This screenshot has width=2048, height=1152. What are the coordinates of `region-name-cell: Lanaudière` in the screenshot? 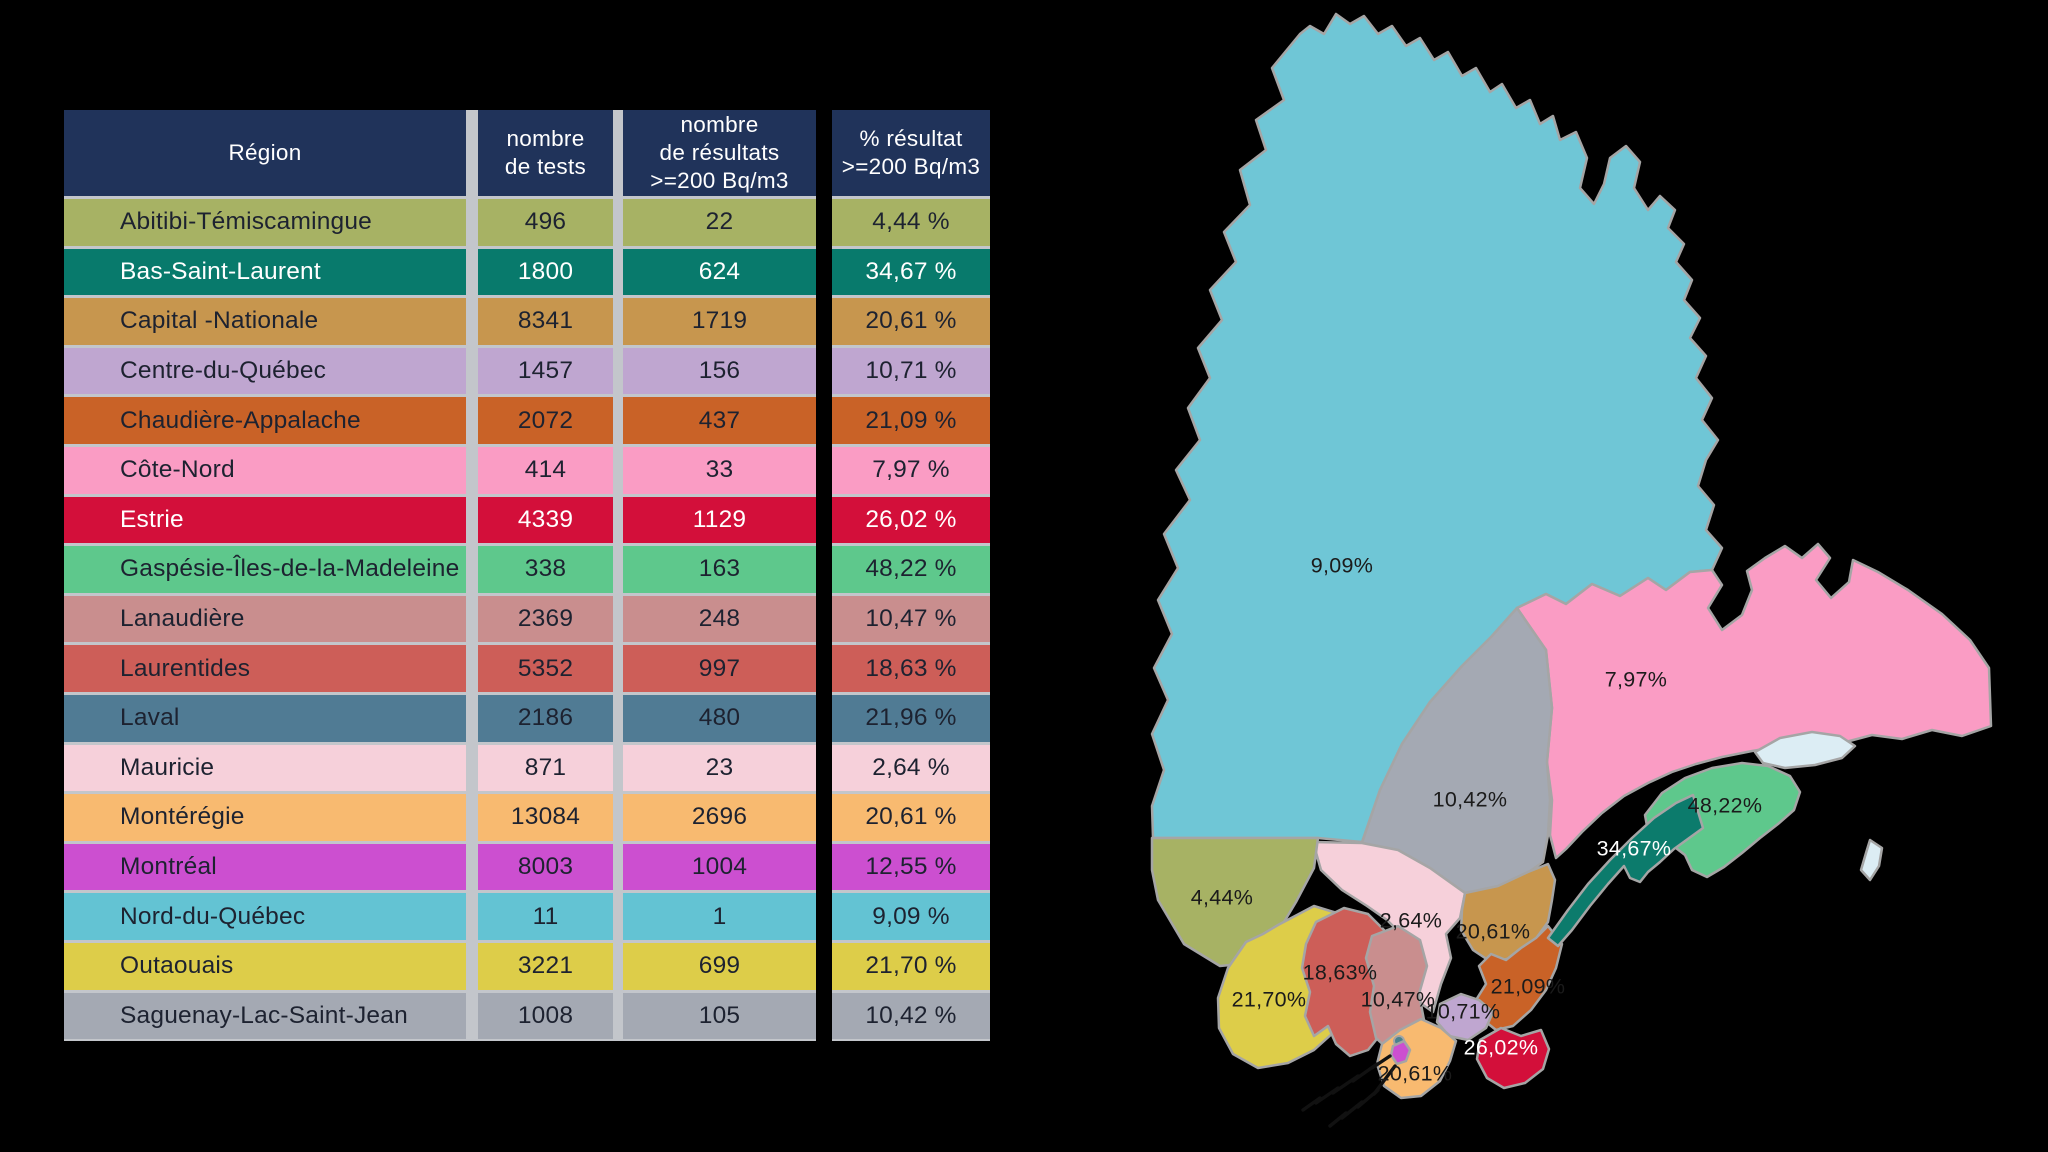 It's located at (265, 619).